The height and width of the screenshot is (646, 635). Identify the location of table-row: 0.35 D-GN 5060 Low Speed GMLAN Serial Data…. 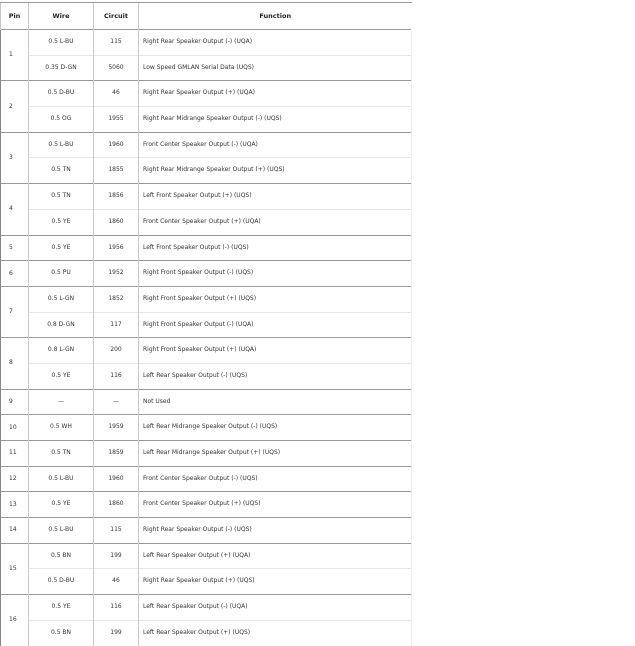
(206, 67).